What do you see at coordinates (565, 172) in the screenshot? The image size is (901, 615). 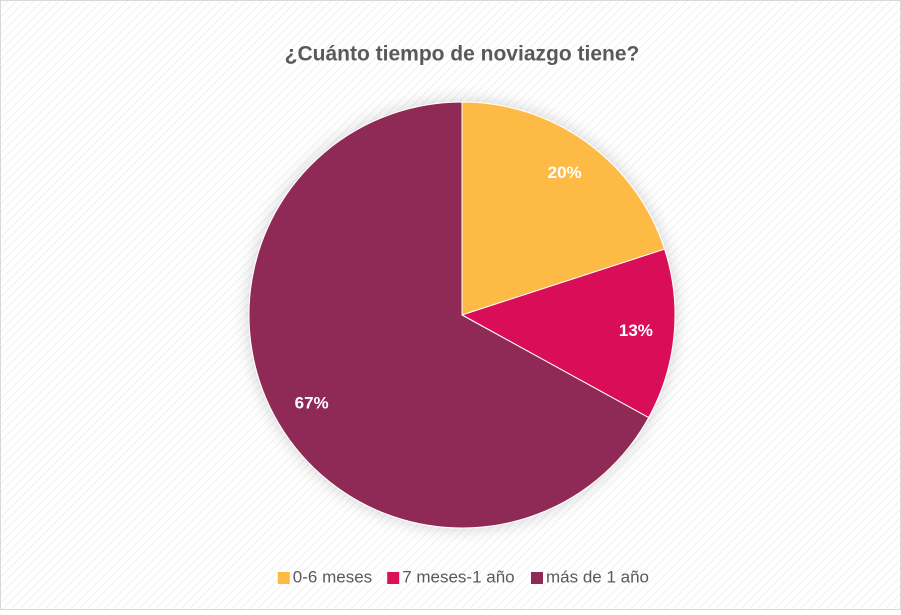 I see `data-label: 20%` at bounding box center [565, 172].